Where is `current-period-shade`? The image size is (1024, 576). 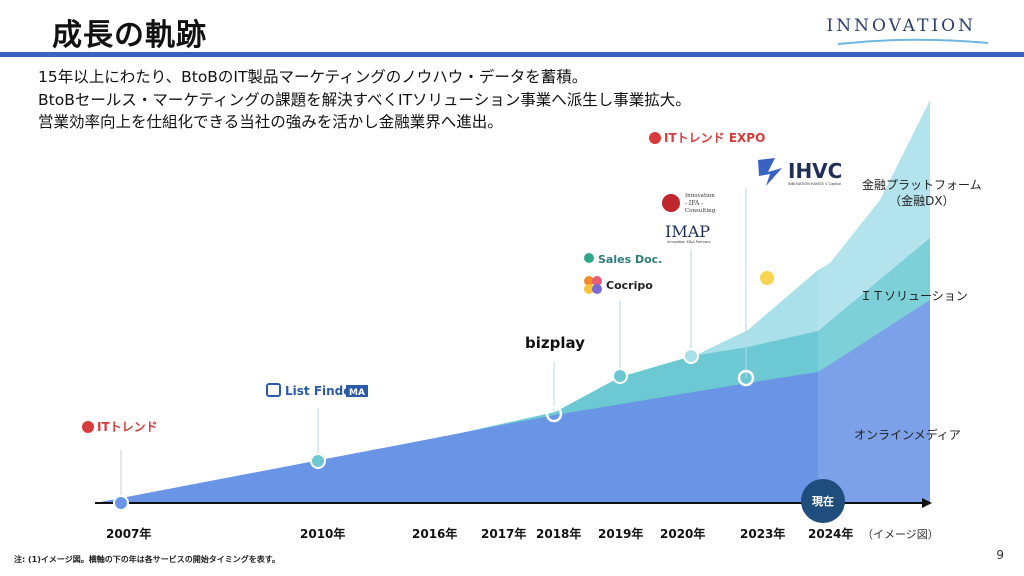 current-period-shade is located at coordinates (874, 301).